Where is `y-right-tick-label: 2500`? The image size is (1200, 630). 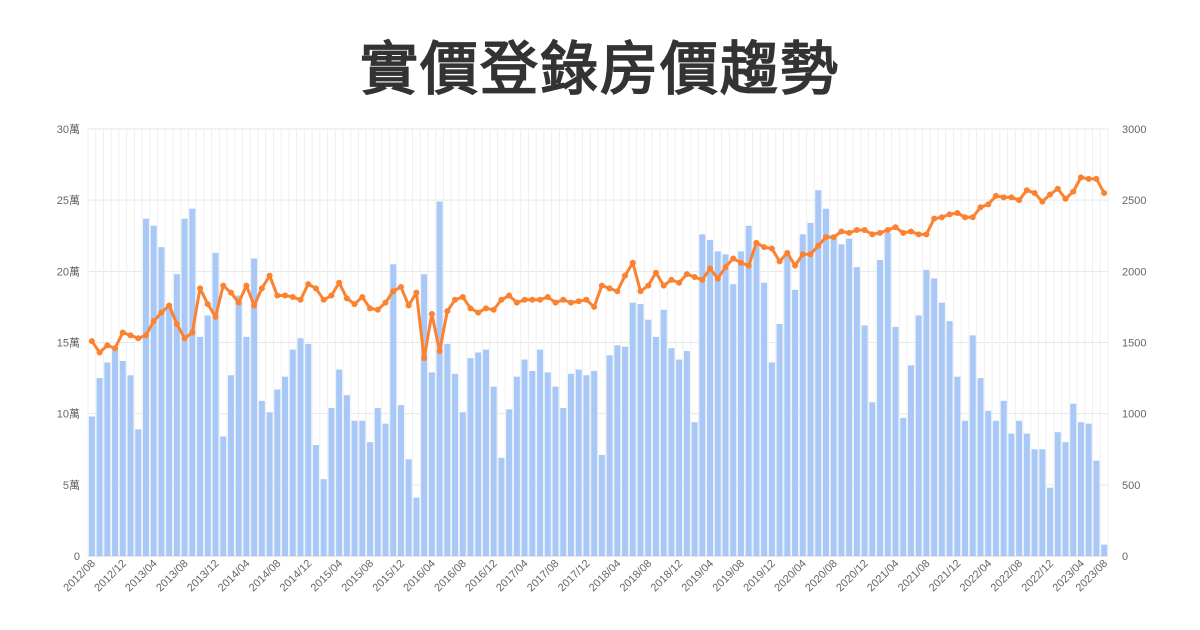
y-right-tick-label: 2500 is located at coordinates (1134, 201).